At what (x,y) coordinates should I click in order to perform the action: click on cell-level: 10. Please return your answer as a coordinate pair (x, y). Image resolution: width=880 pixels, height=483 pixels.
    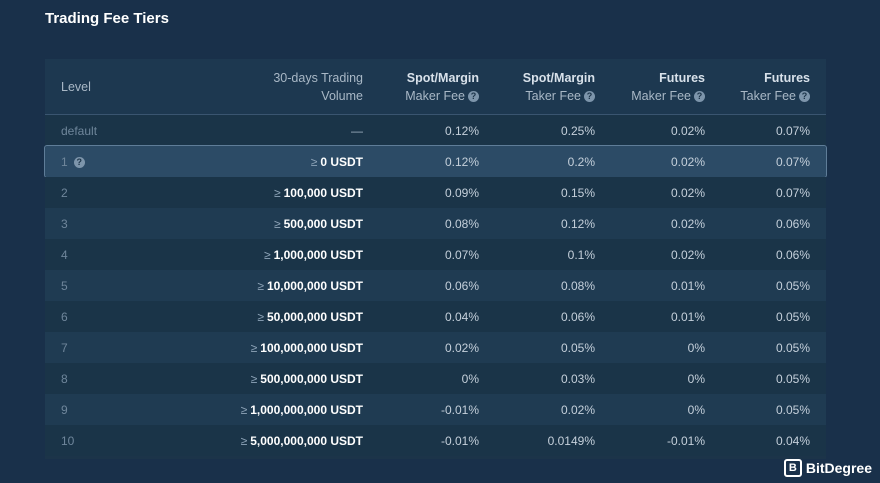
    Looking at the image, I should click on (115, 441).